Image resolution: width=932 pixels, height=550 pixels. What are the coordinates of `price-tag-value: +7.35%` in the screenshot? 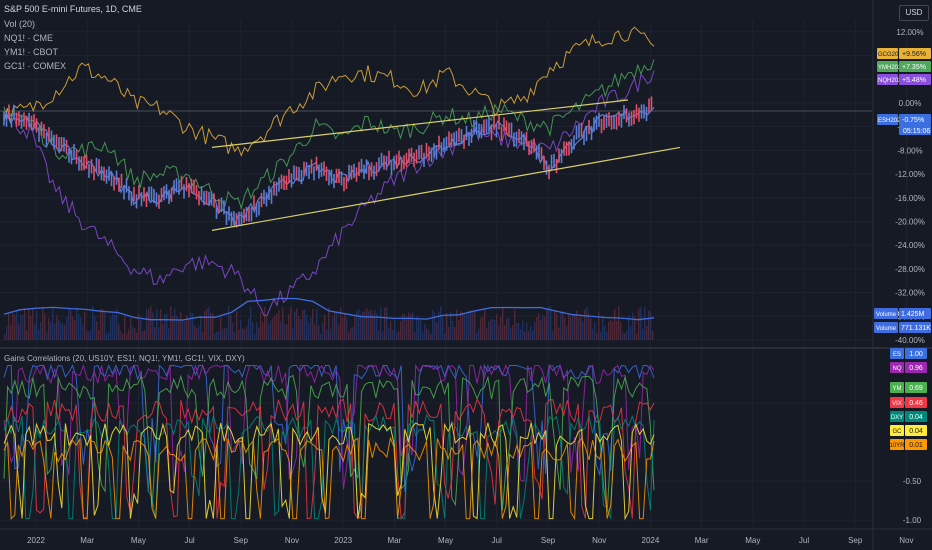 It's located at (914, 67).